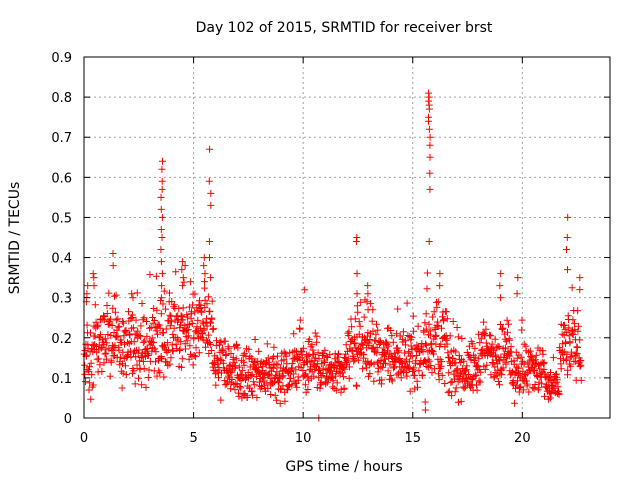 The width and height of the screenshot is (640, 480). What do you see at coordinates (61, 218) in the screenshot?
I see `y-tick-label: 0.5` at bounding box center [61, 218].